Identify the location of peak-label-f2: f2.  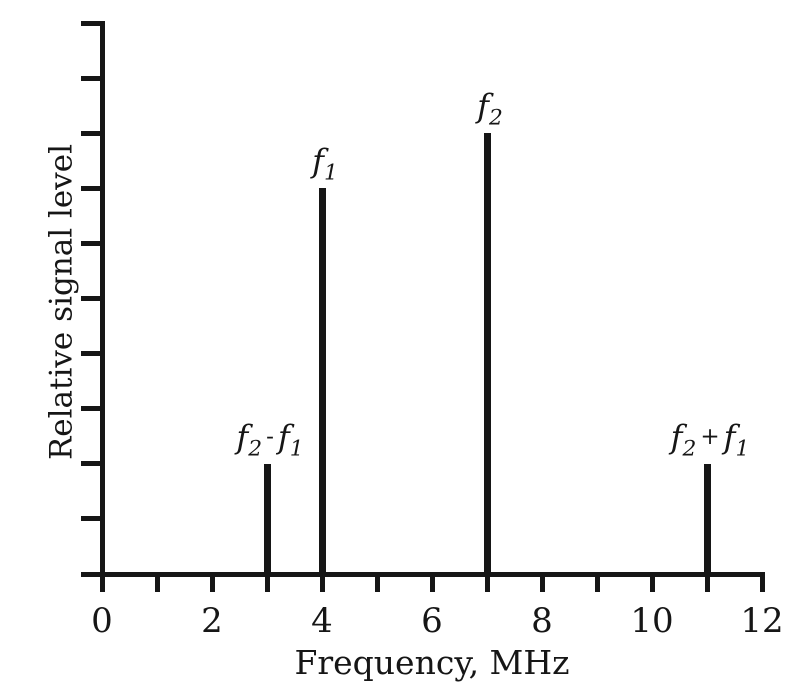
(490, 109).